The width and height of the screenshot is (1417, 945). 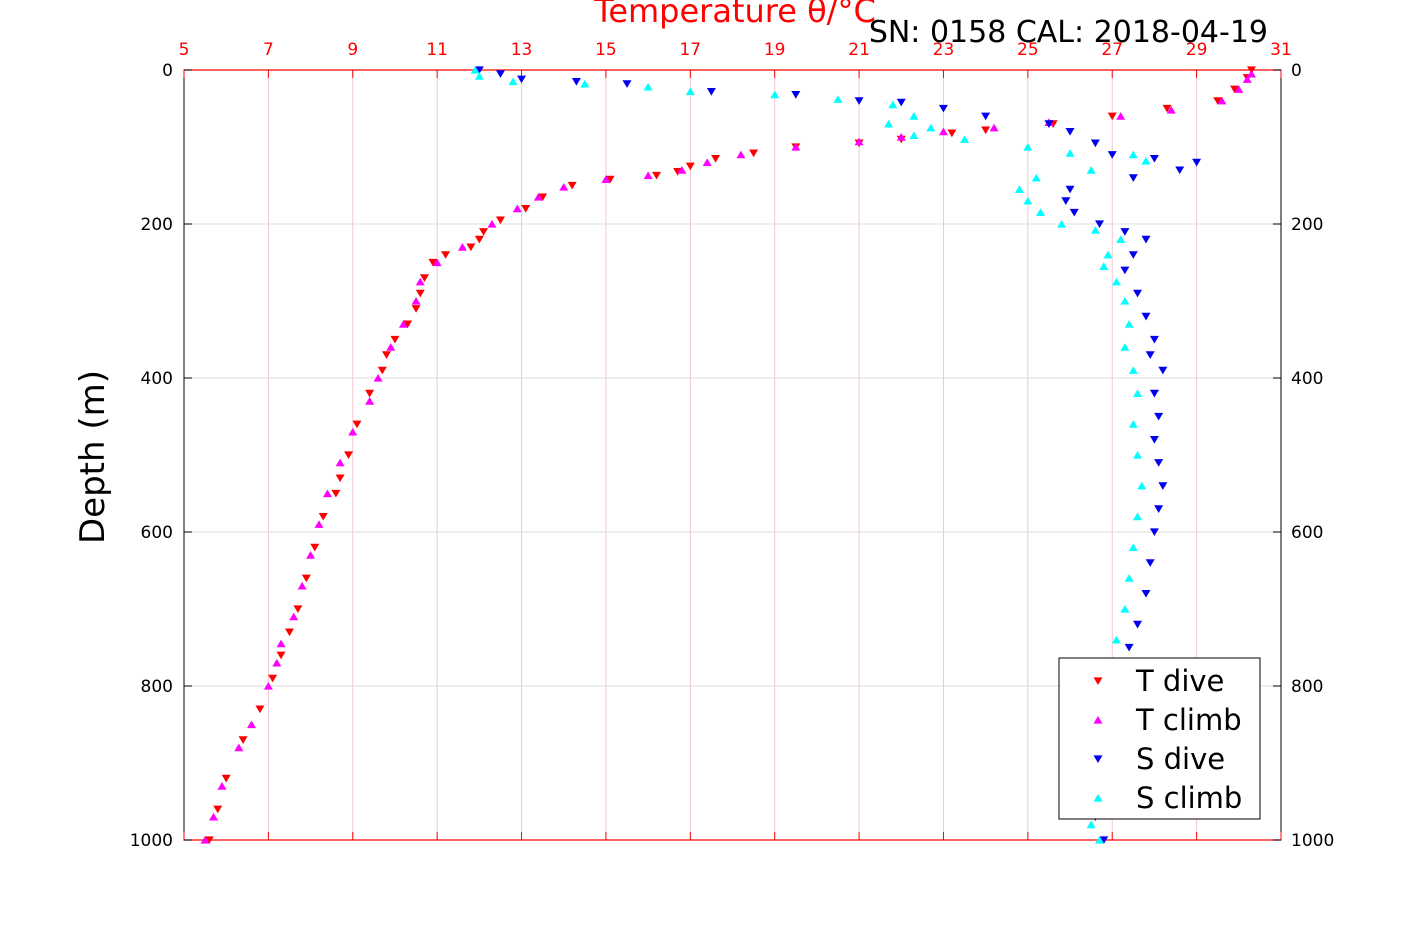 What do you see at coordinates (157, 225) in the screenshot?
I see `y-tick-label-left: 200` at bounding box center [157, 225].